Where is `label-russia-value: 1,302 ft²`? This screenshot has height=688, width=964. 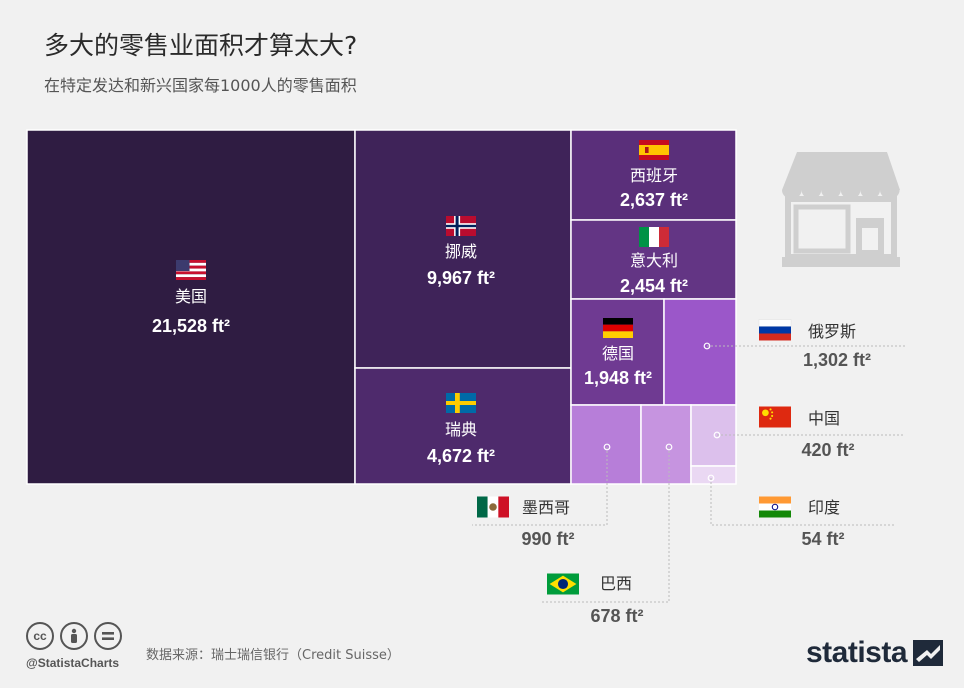 label-russia-value: 1,302 ft² is located at coordinates (837, 360).